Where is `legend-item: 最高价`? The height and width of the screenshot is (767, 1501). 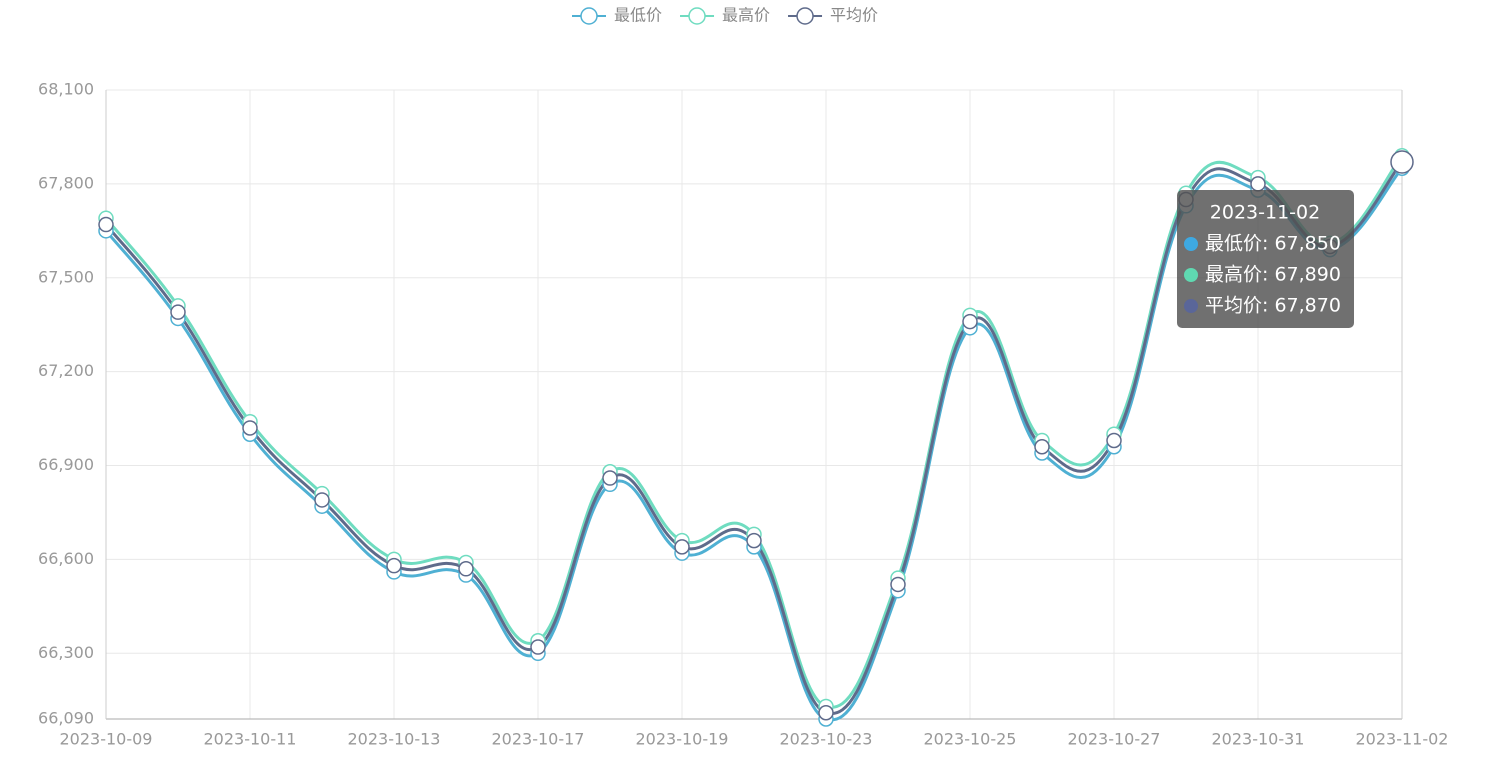 legend-item: 最高价 is located at coordinates (725, 15).